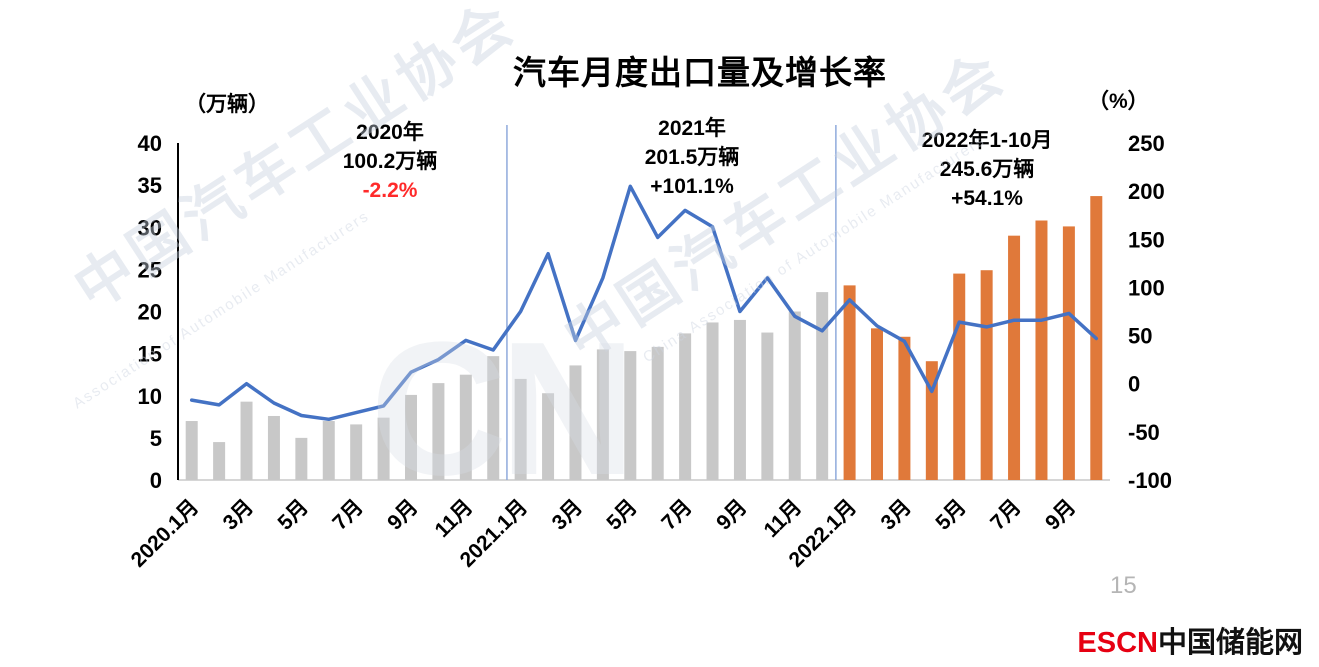 Image resolution: width=1319 pixels, height=667 pixels. I want to click on left-axis-tick: 10, so click(150, 396).